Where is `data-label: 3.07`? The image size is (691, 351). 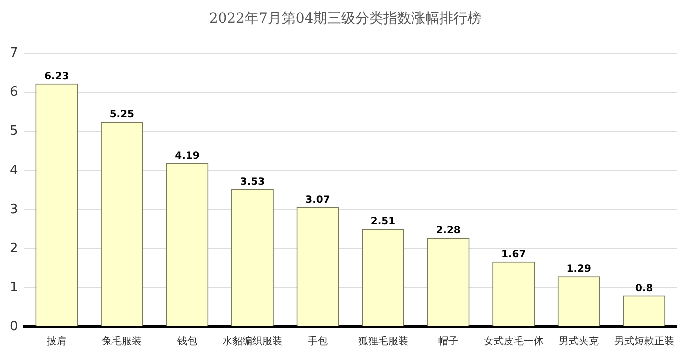
data-label: 3.07 is located at coordinates (318, 200).